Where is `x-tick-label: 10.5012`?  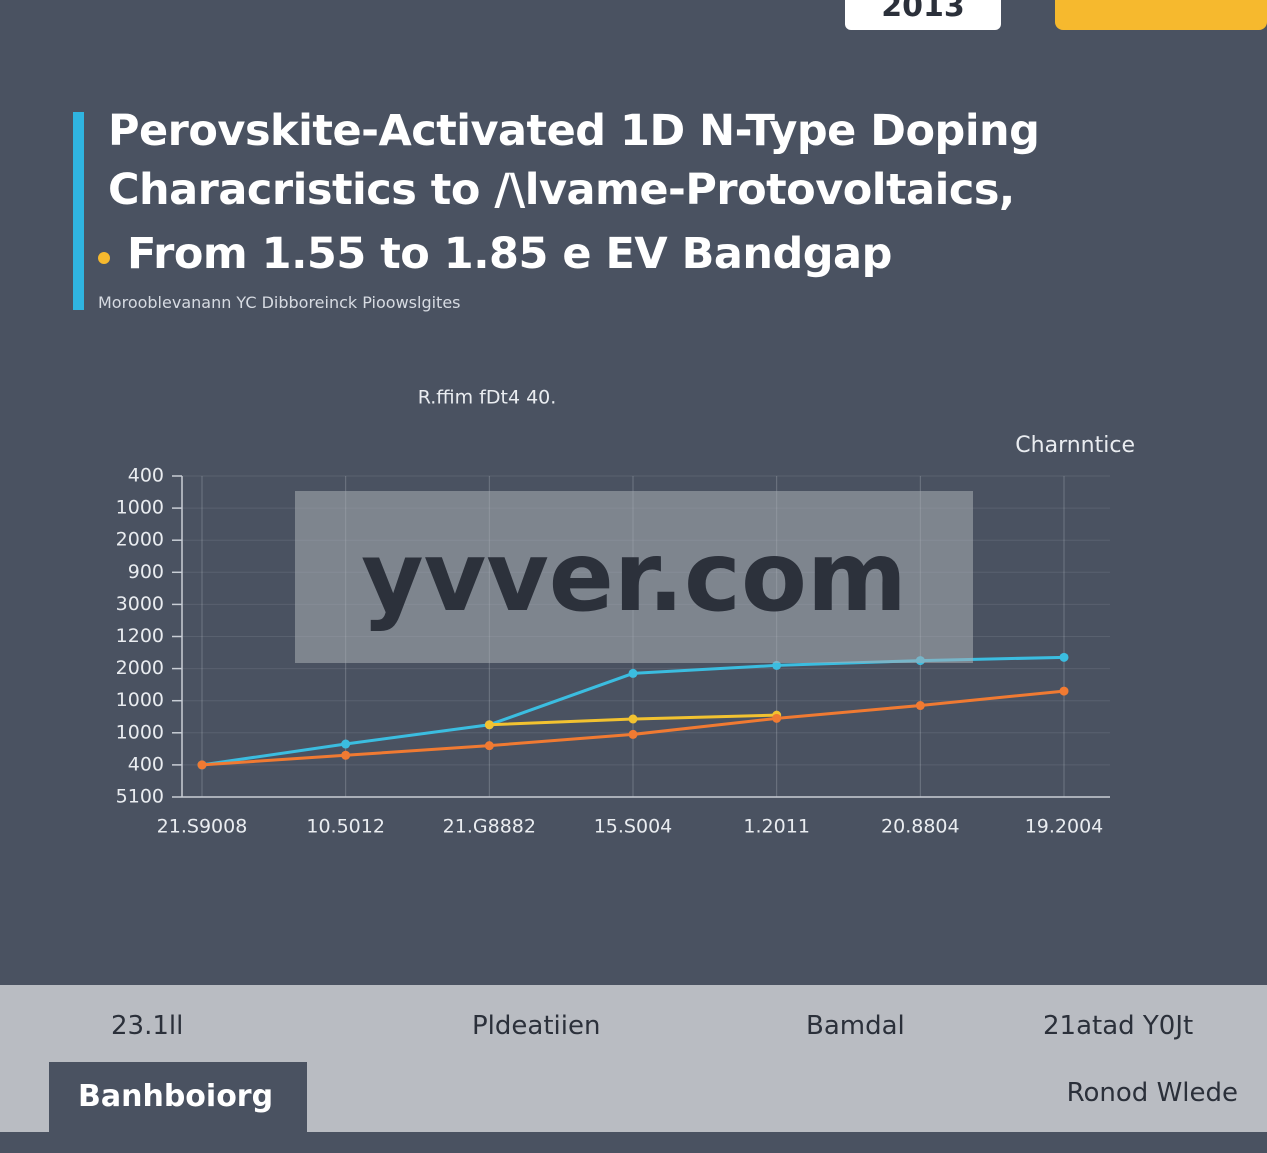 x-tick-label: 10.5012 is located at coordinates (345, 827).